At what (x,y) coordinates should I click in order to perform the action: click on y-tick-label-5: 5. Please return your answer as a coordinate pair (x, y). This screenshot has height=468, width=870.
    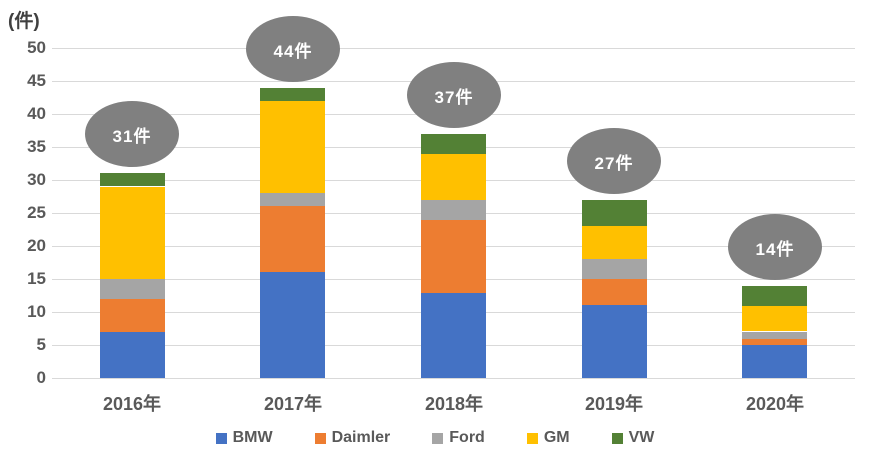
    Looking at the image, I should click on (41, 344).